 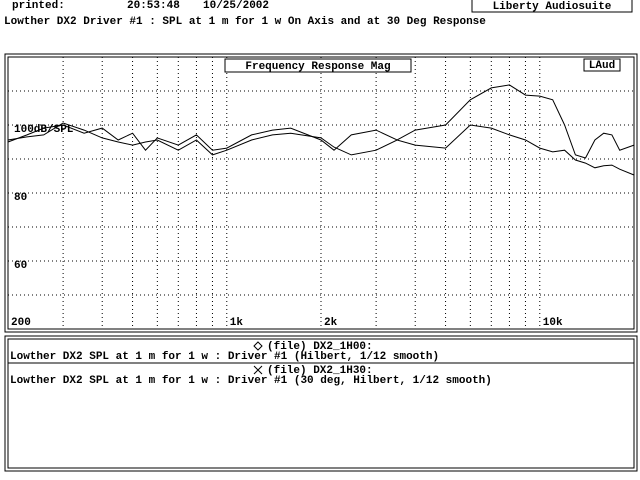 I want to click on print-date: 10/25/2002, so click(x=236, y=6).